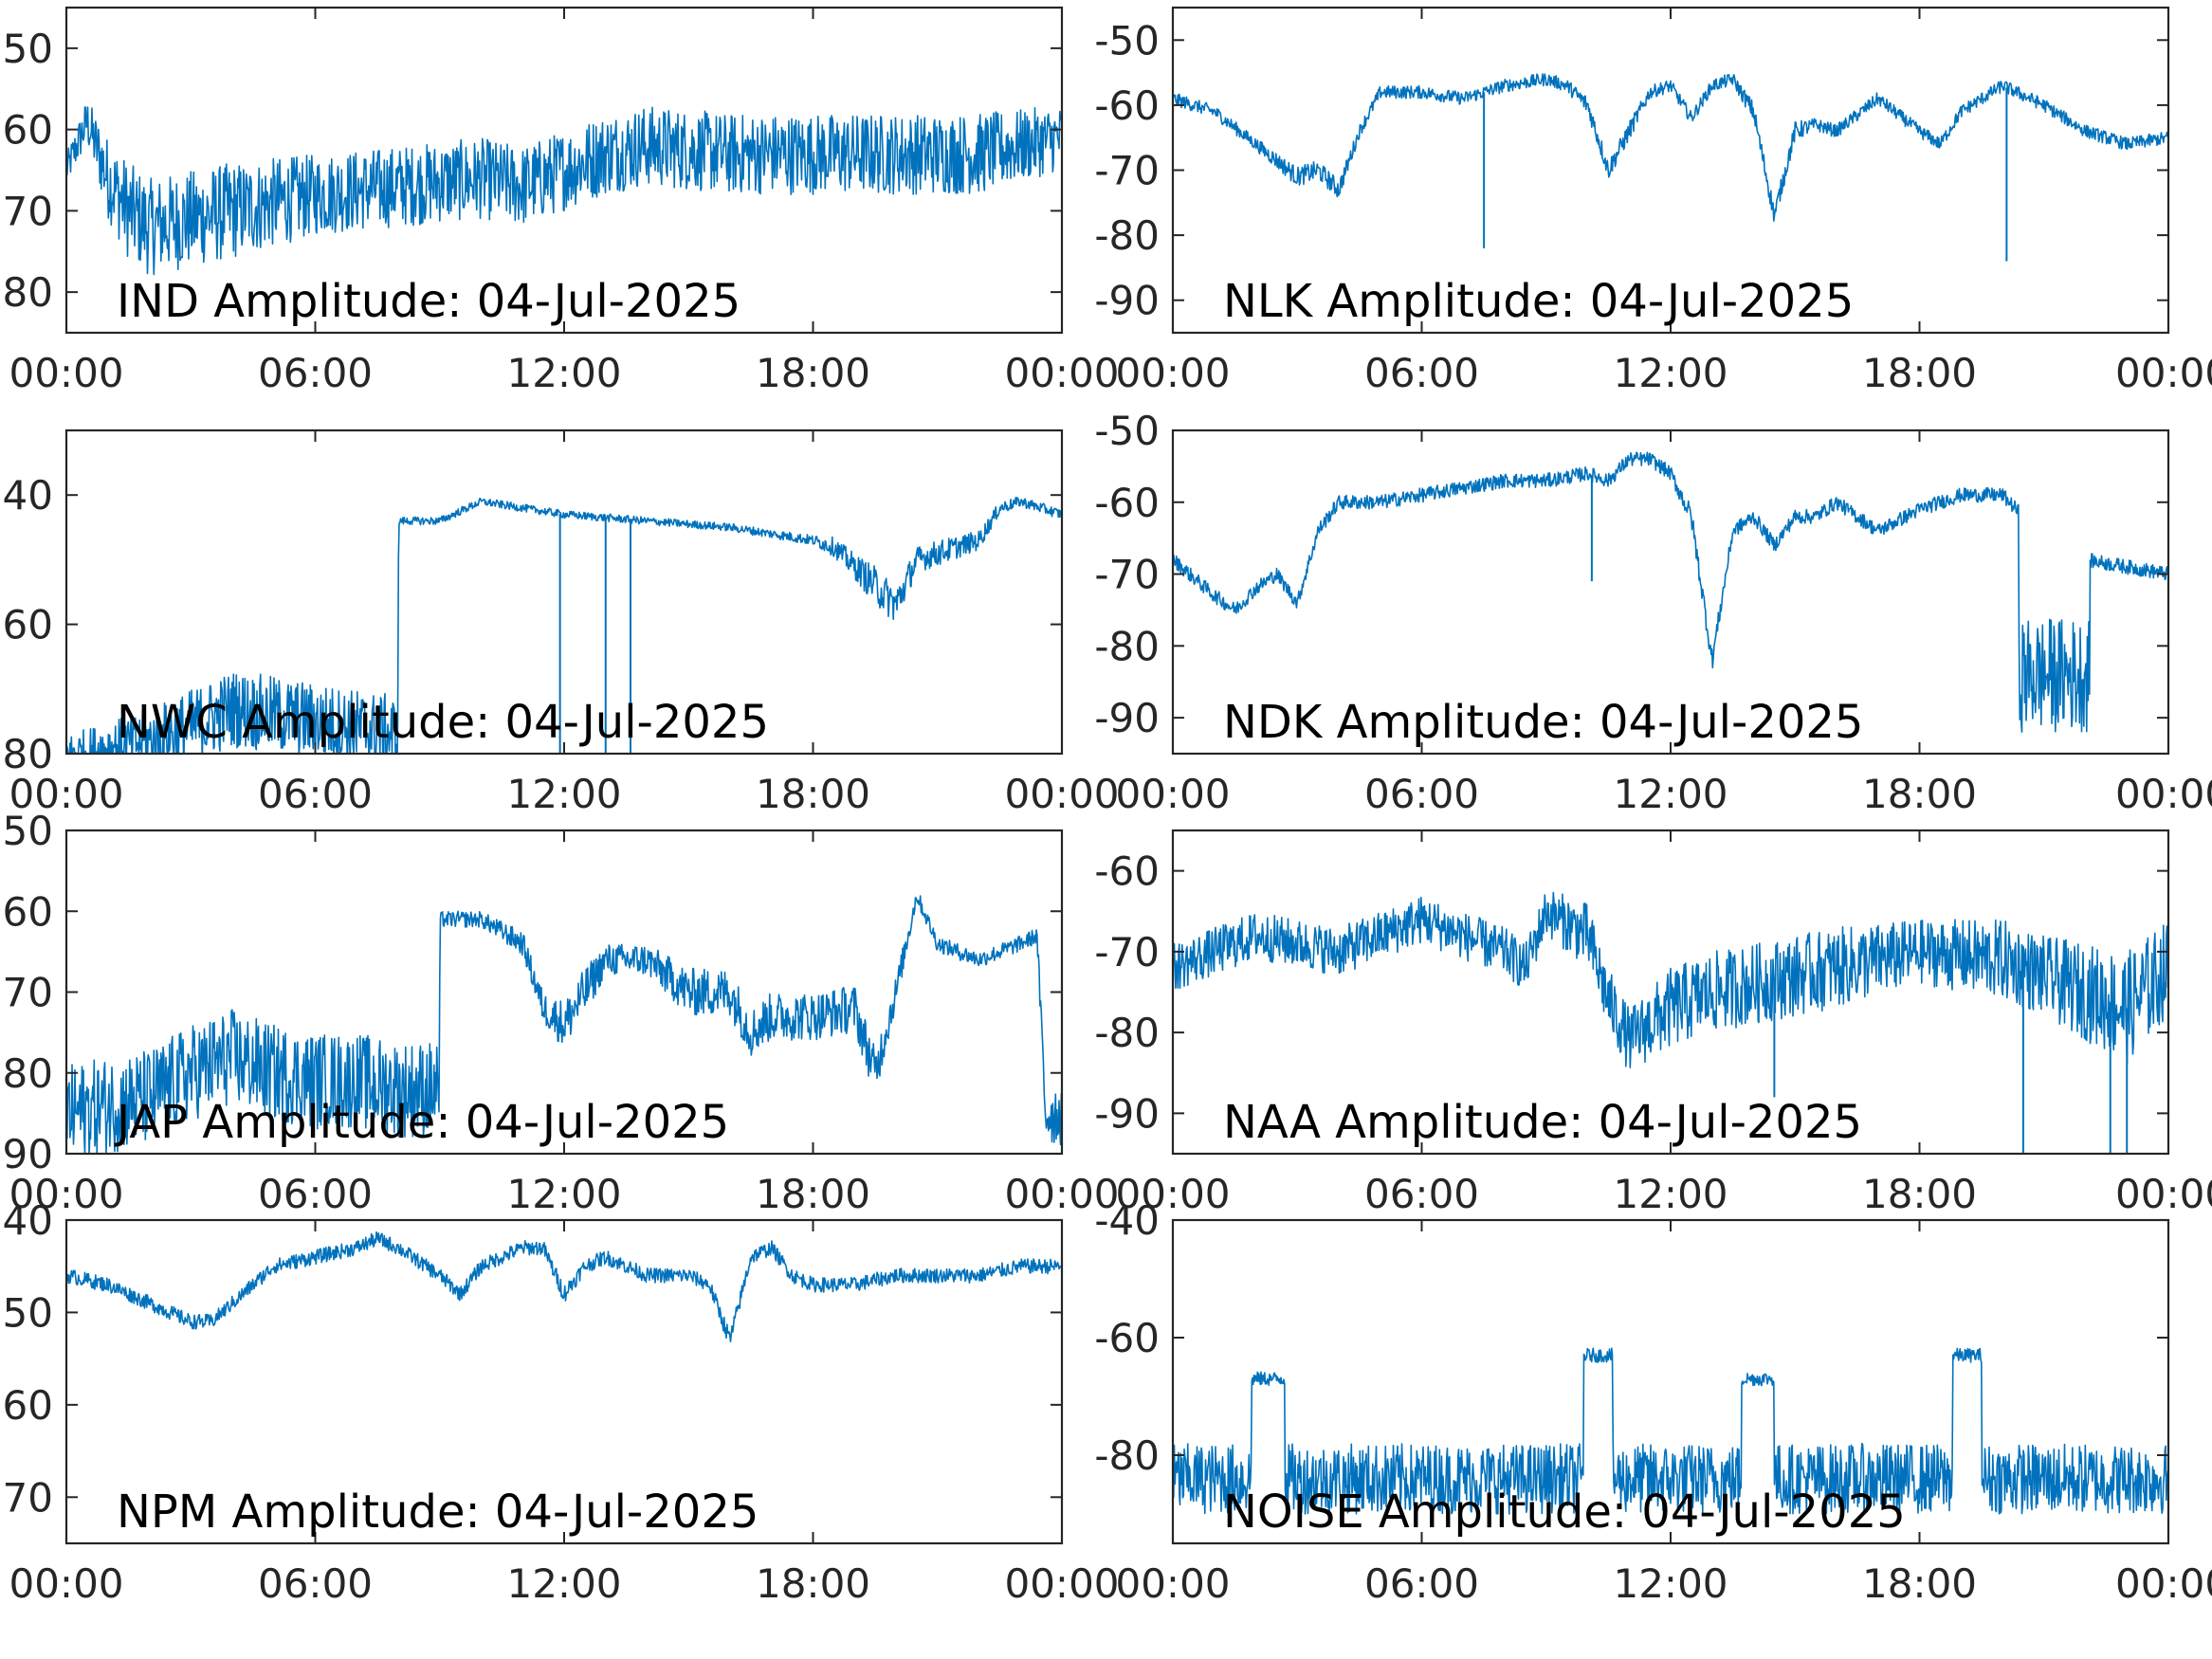  Describe the element at coordinates (1421, 1194) in the screenshot. I see `naa-xtick-label: 06:00` at that location.